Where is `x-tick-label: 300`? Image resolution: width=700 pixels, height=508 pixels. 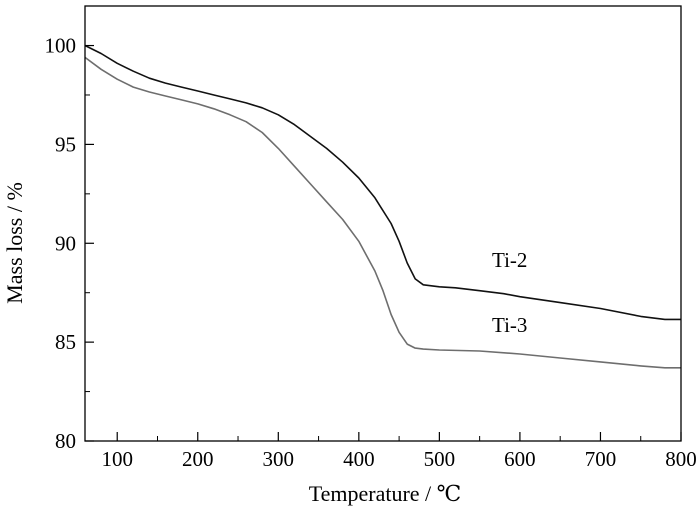 x-tick-label: 300 is located at coordinates (279, 459).